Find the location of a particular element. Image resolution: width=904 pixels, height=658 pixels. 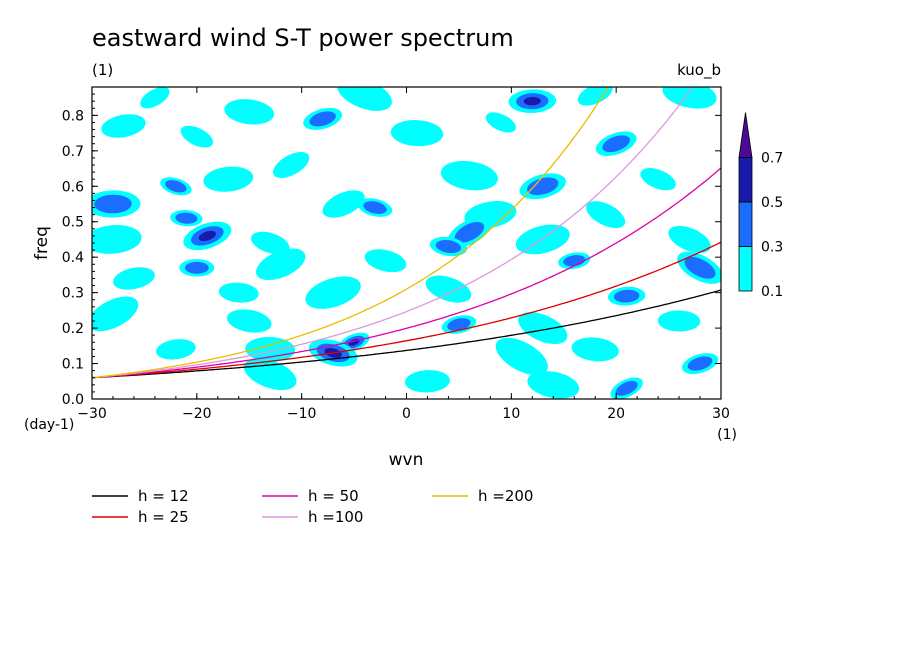

y-unit-label: (day-1) is located at coordinates (49, 425).